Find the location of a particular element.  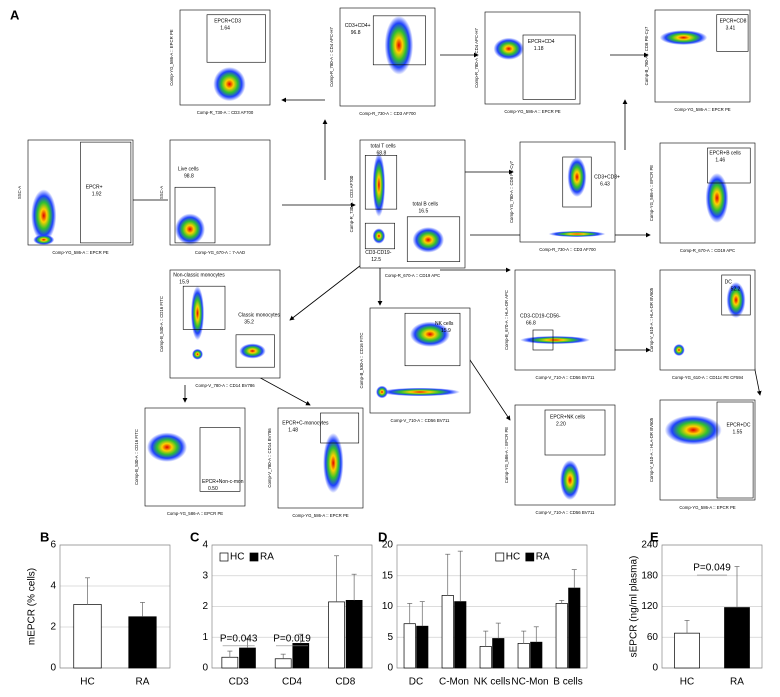

y-tick-label: 20 is located at coordinates (388, 545).